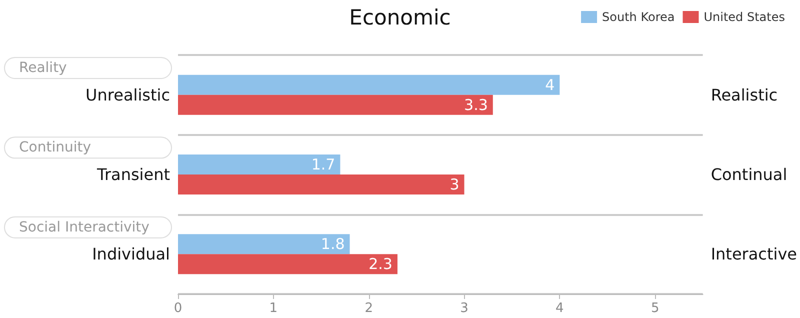  What do you see at coordinates (550, 85) in the screenshot?
I see `data-label: 4` at bounding box center [550, 85].